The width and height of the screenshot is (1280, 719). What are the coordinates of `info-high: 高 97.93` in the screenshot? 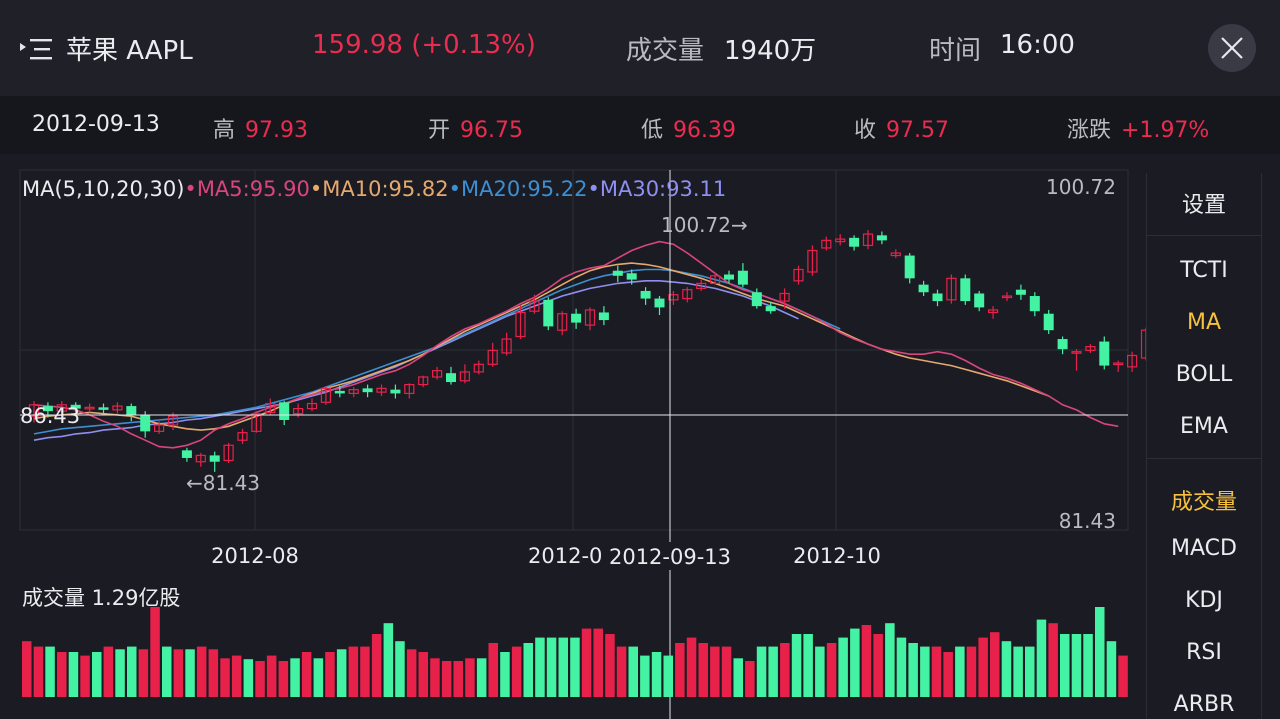 It's located at (260, 128).